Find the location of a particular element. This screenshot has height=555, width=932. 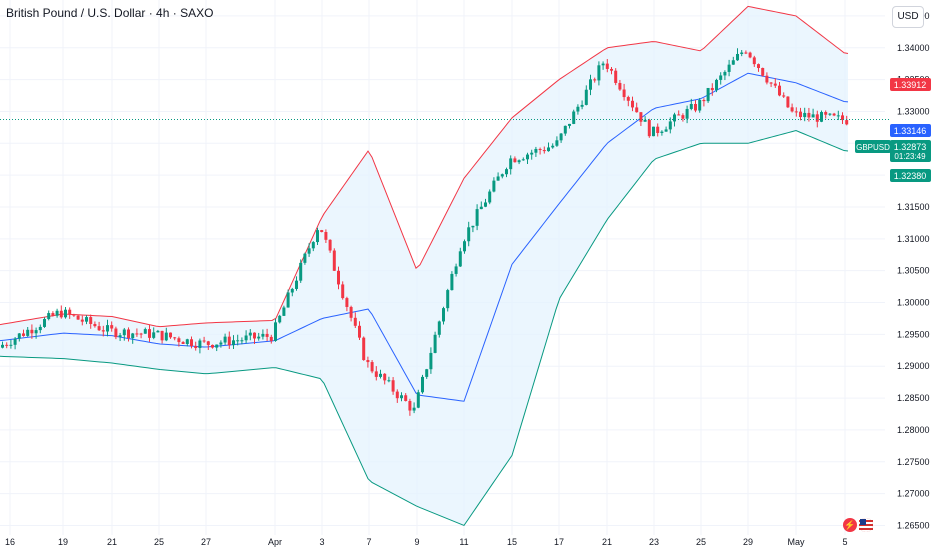

y-tick-label: 1.28000 is located at coordinates (913, 430).